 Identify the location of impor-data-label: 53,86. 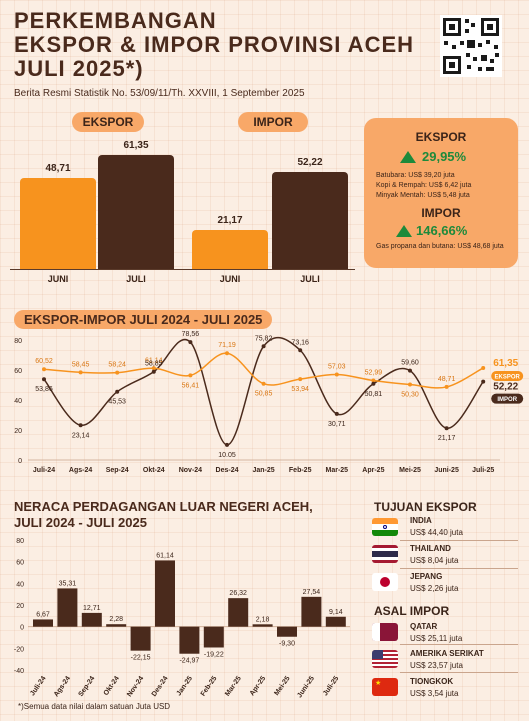
(44, 389).